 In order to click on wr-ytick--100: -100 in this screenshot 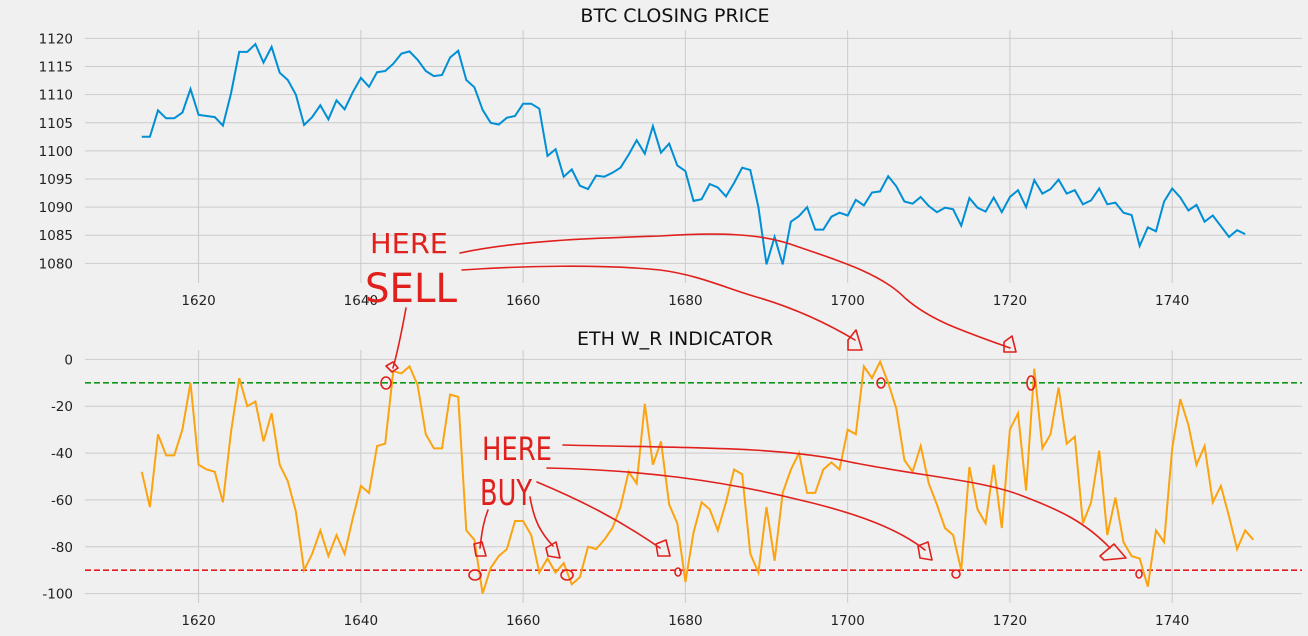, I will do `click(57, 595)`.